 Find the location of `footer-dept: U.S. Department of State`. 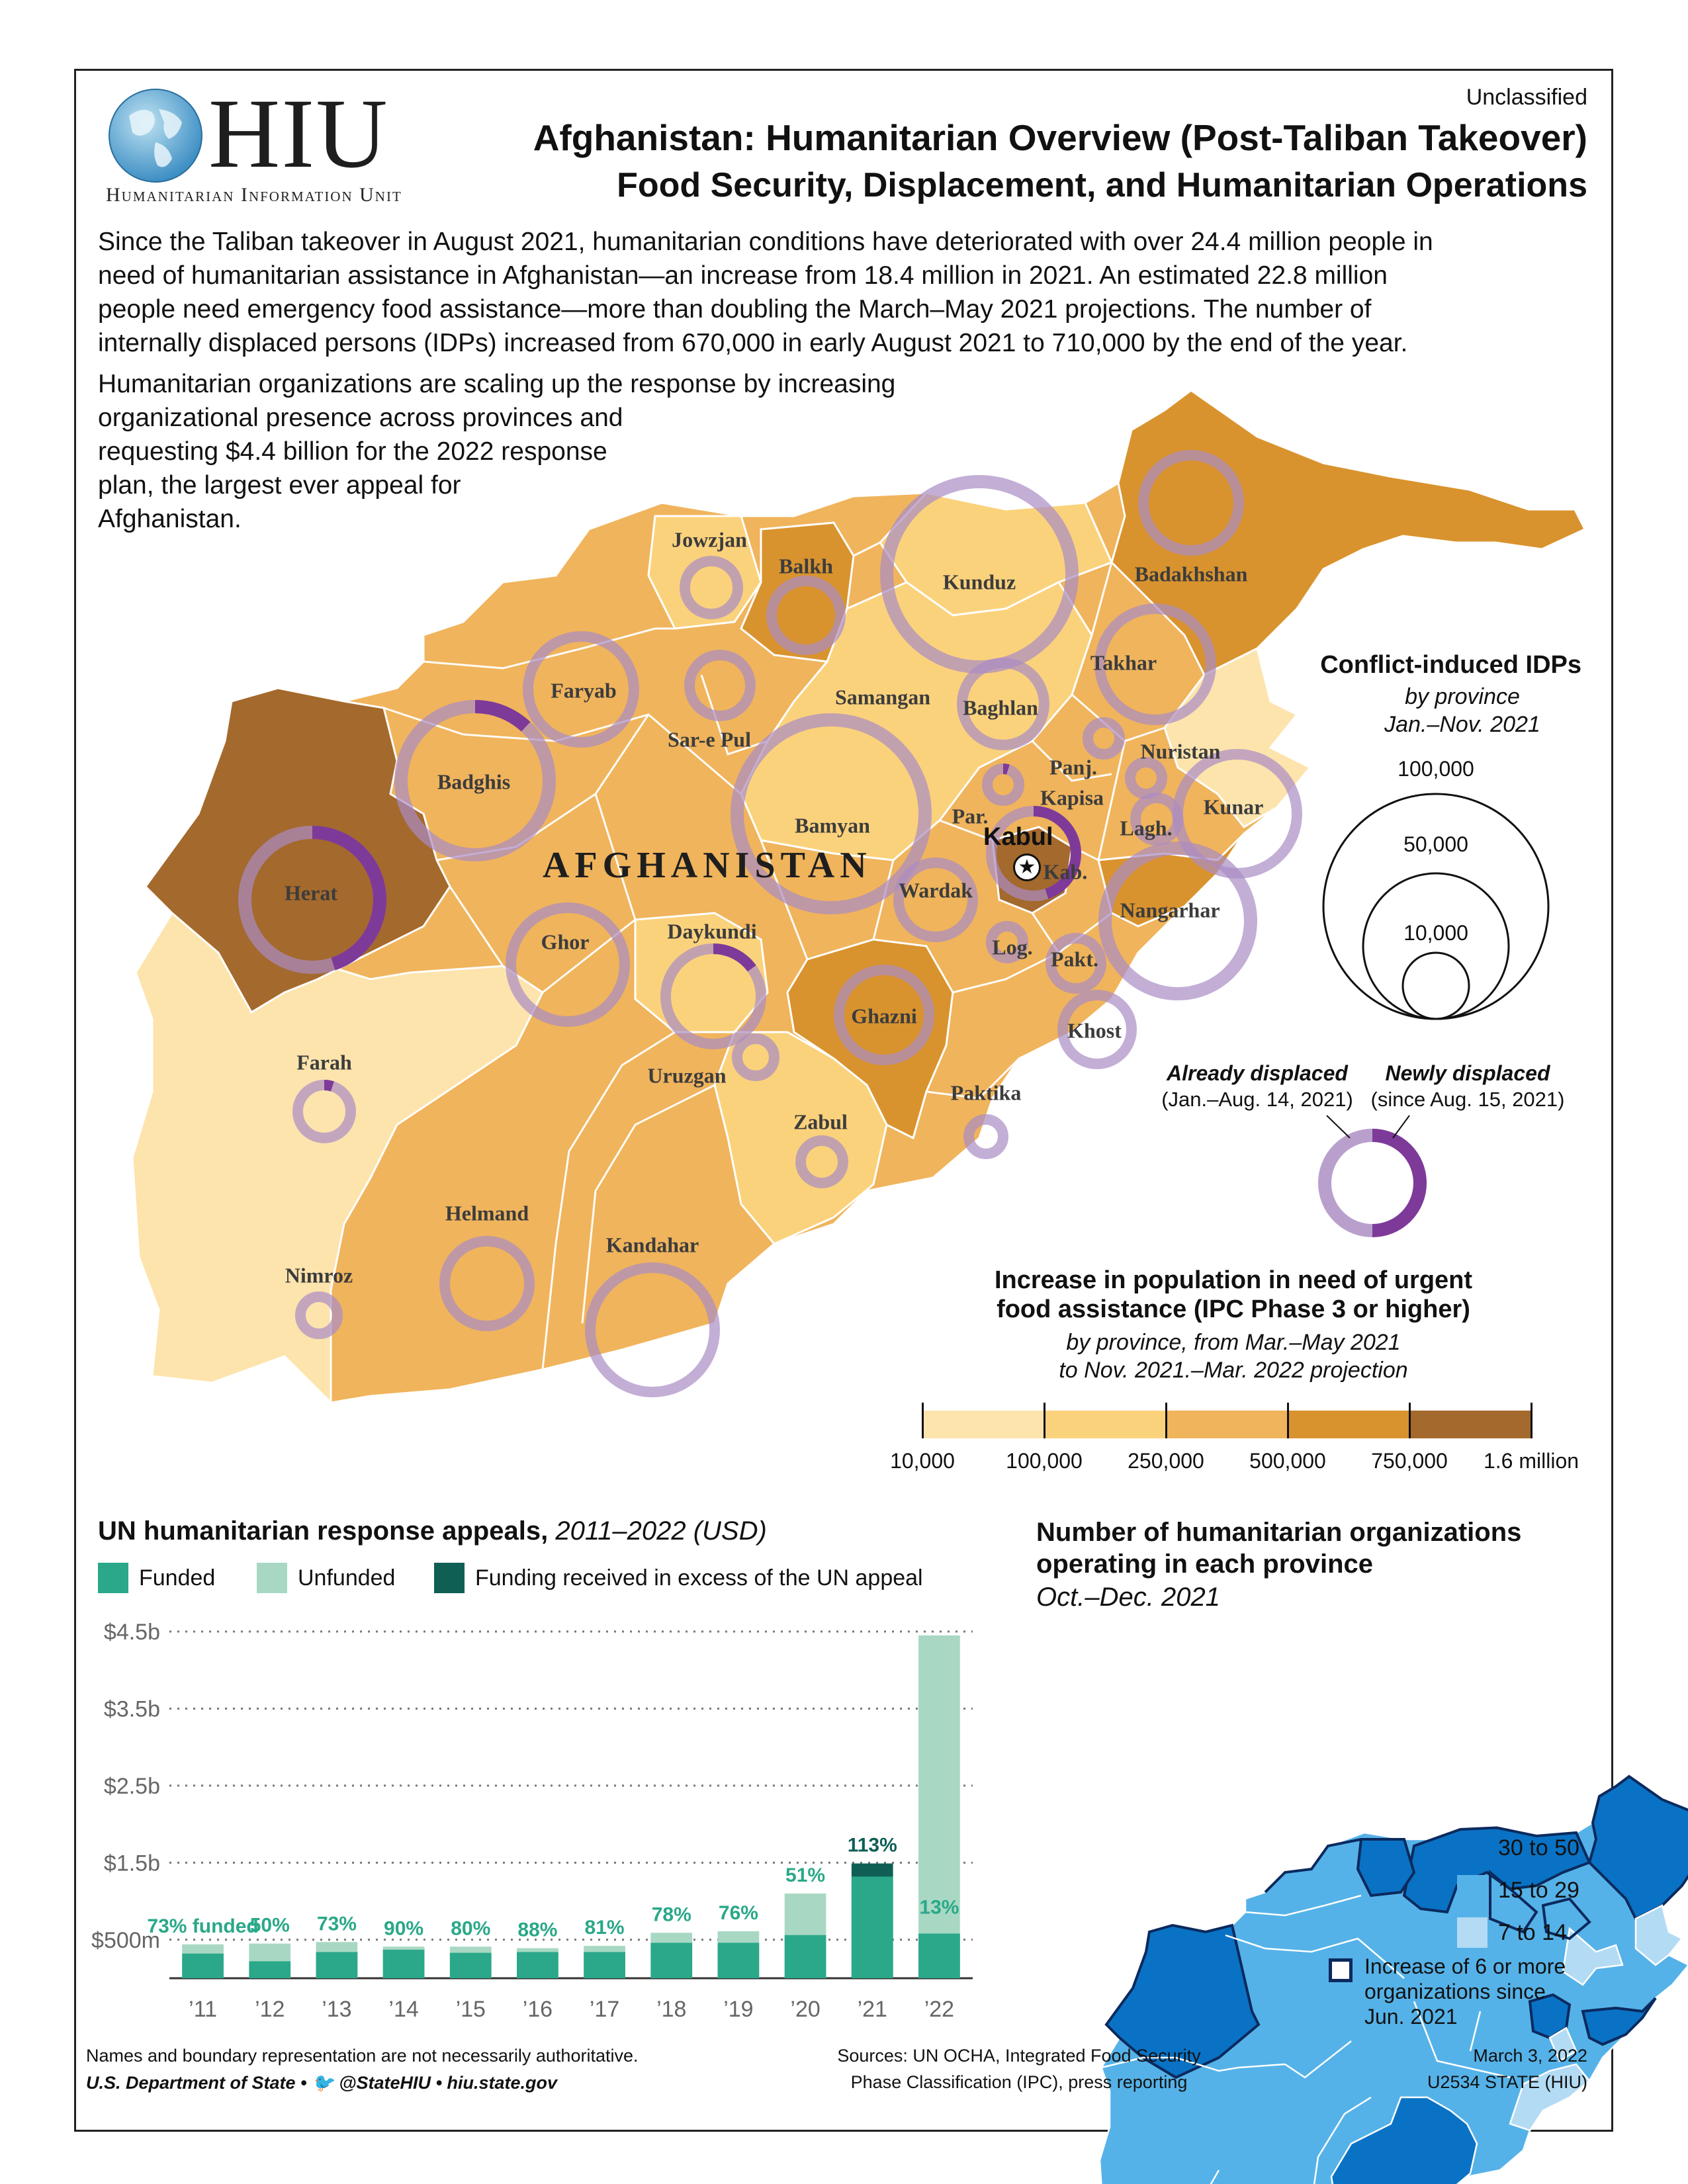

footer-dept: U.S. Department of State is located at coordinates (191, 2083).